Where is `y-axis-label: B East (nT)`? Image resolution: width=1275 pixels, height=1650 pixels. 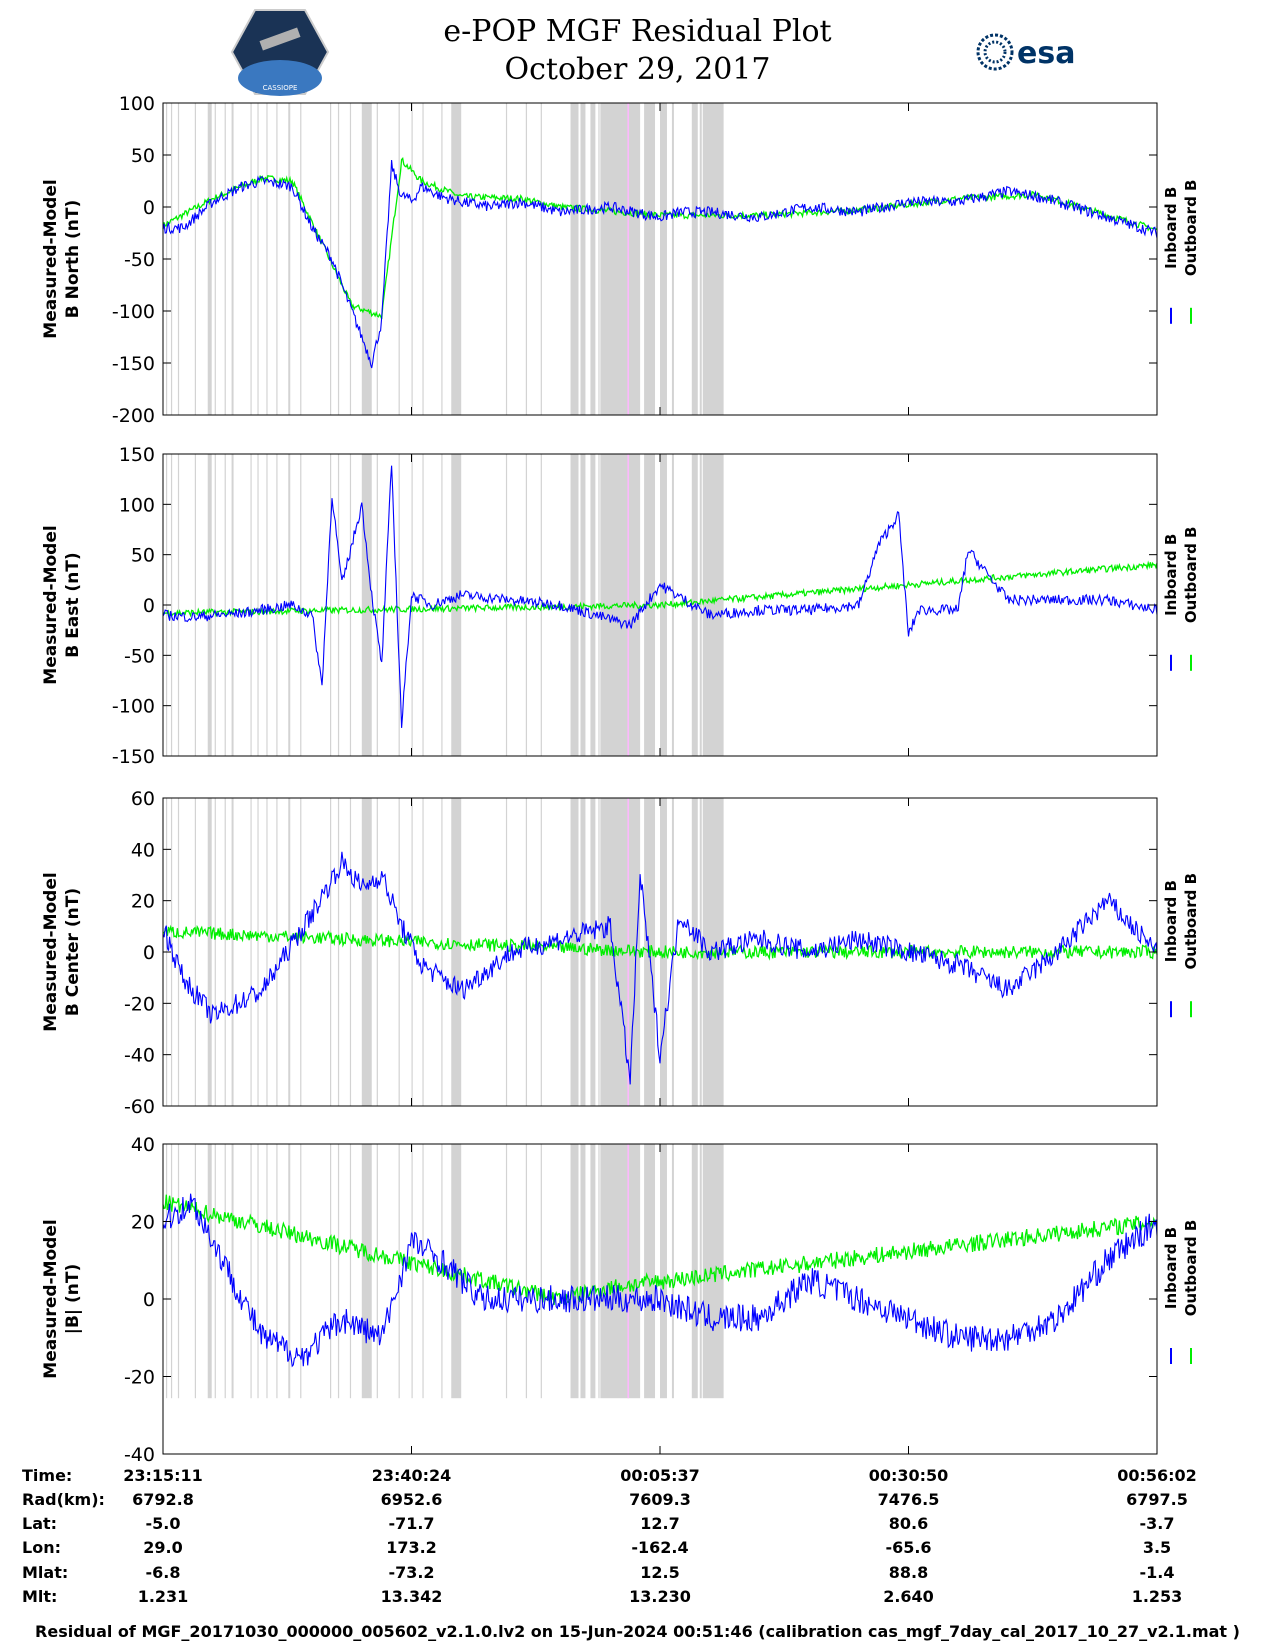
y-axis-label: B East (nT) is located at coordinates (73, 604).